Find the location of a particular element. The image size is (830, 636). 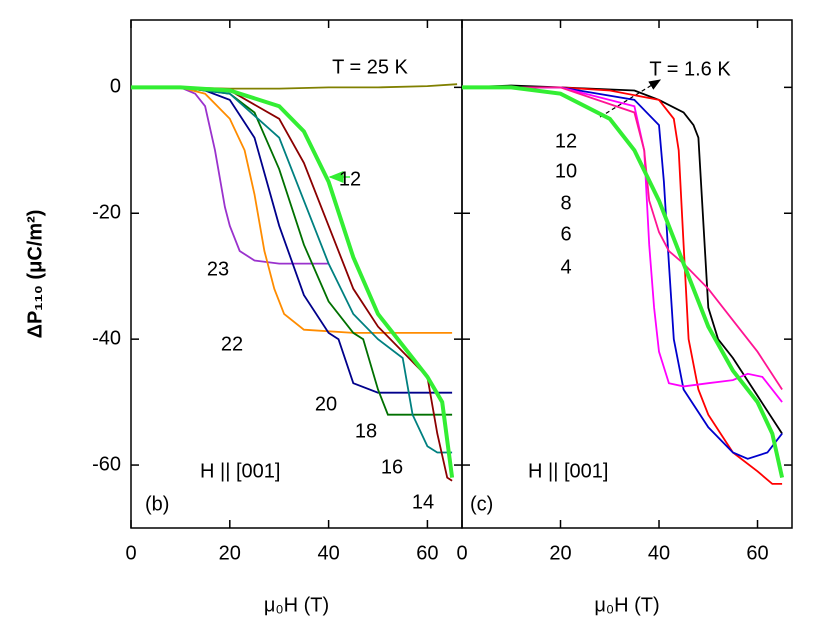

curve-label: 16 is located at coordinates (392, 467).